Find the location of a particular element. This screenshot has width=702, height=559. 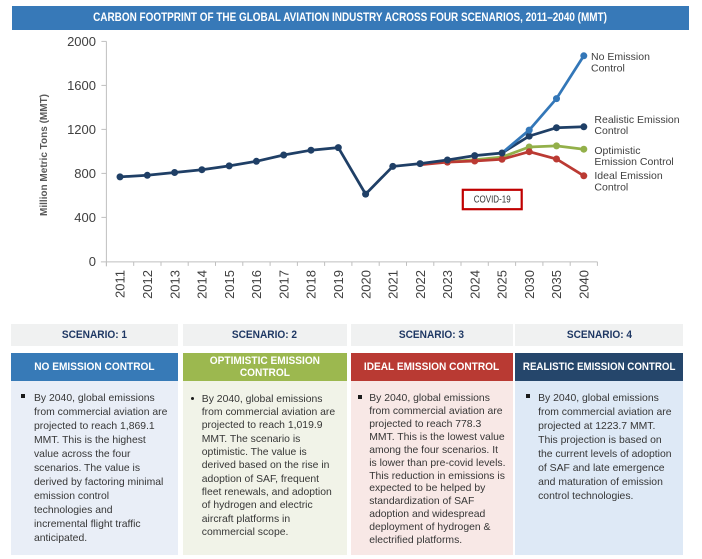

svg-text: 2025 is located at coordinates (502, 284).